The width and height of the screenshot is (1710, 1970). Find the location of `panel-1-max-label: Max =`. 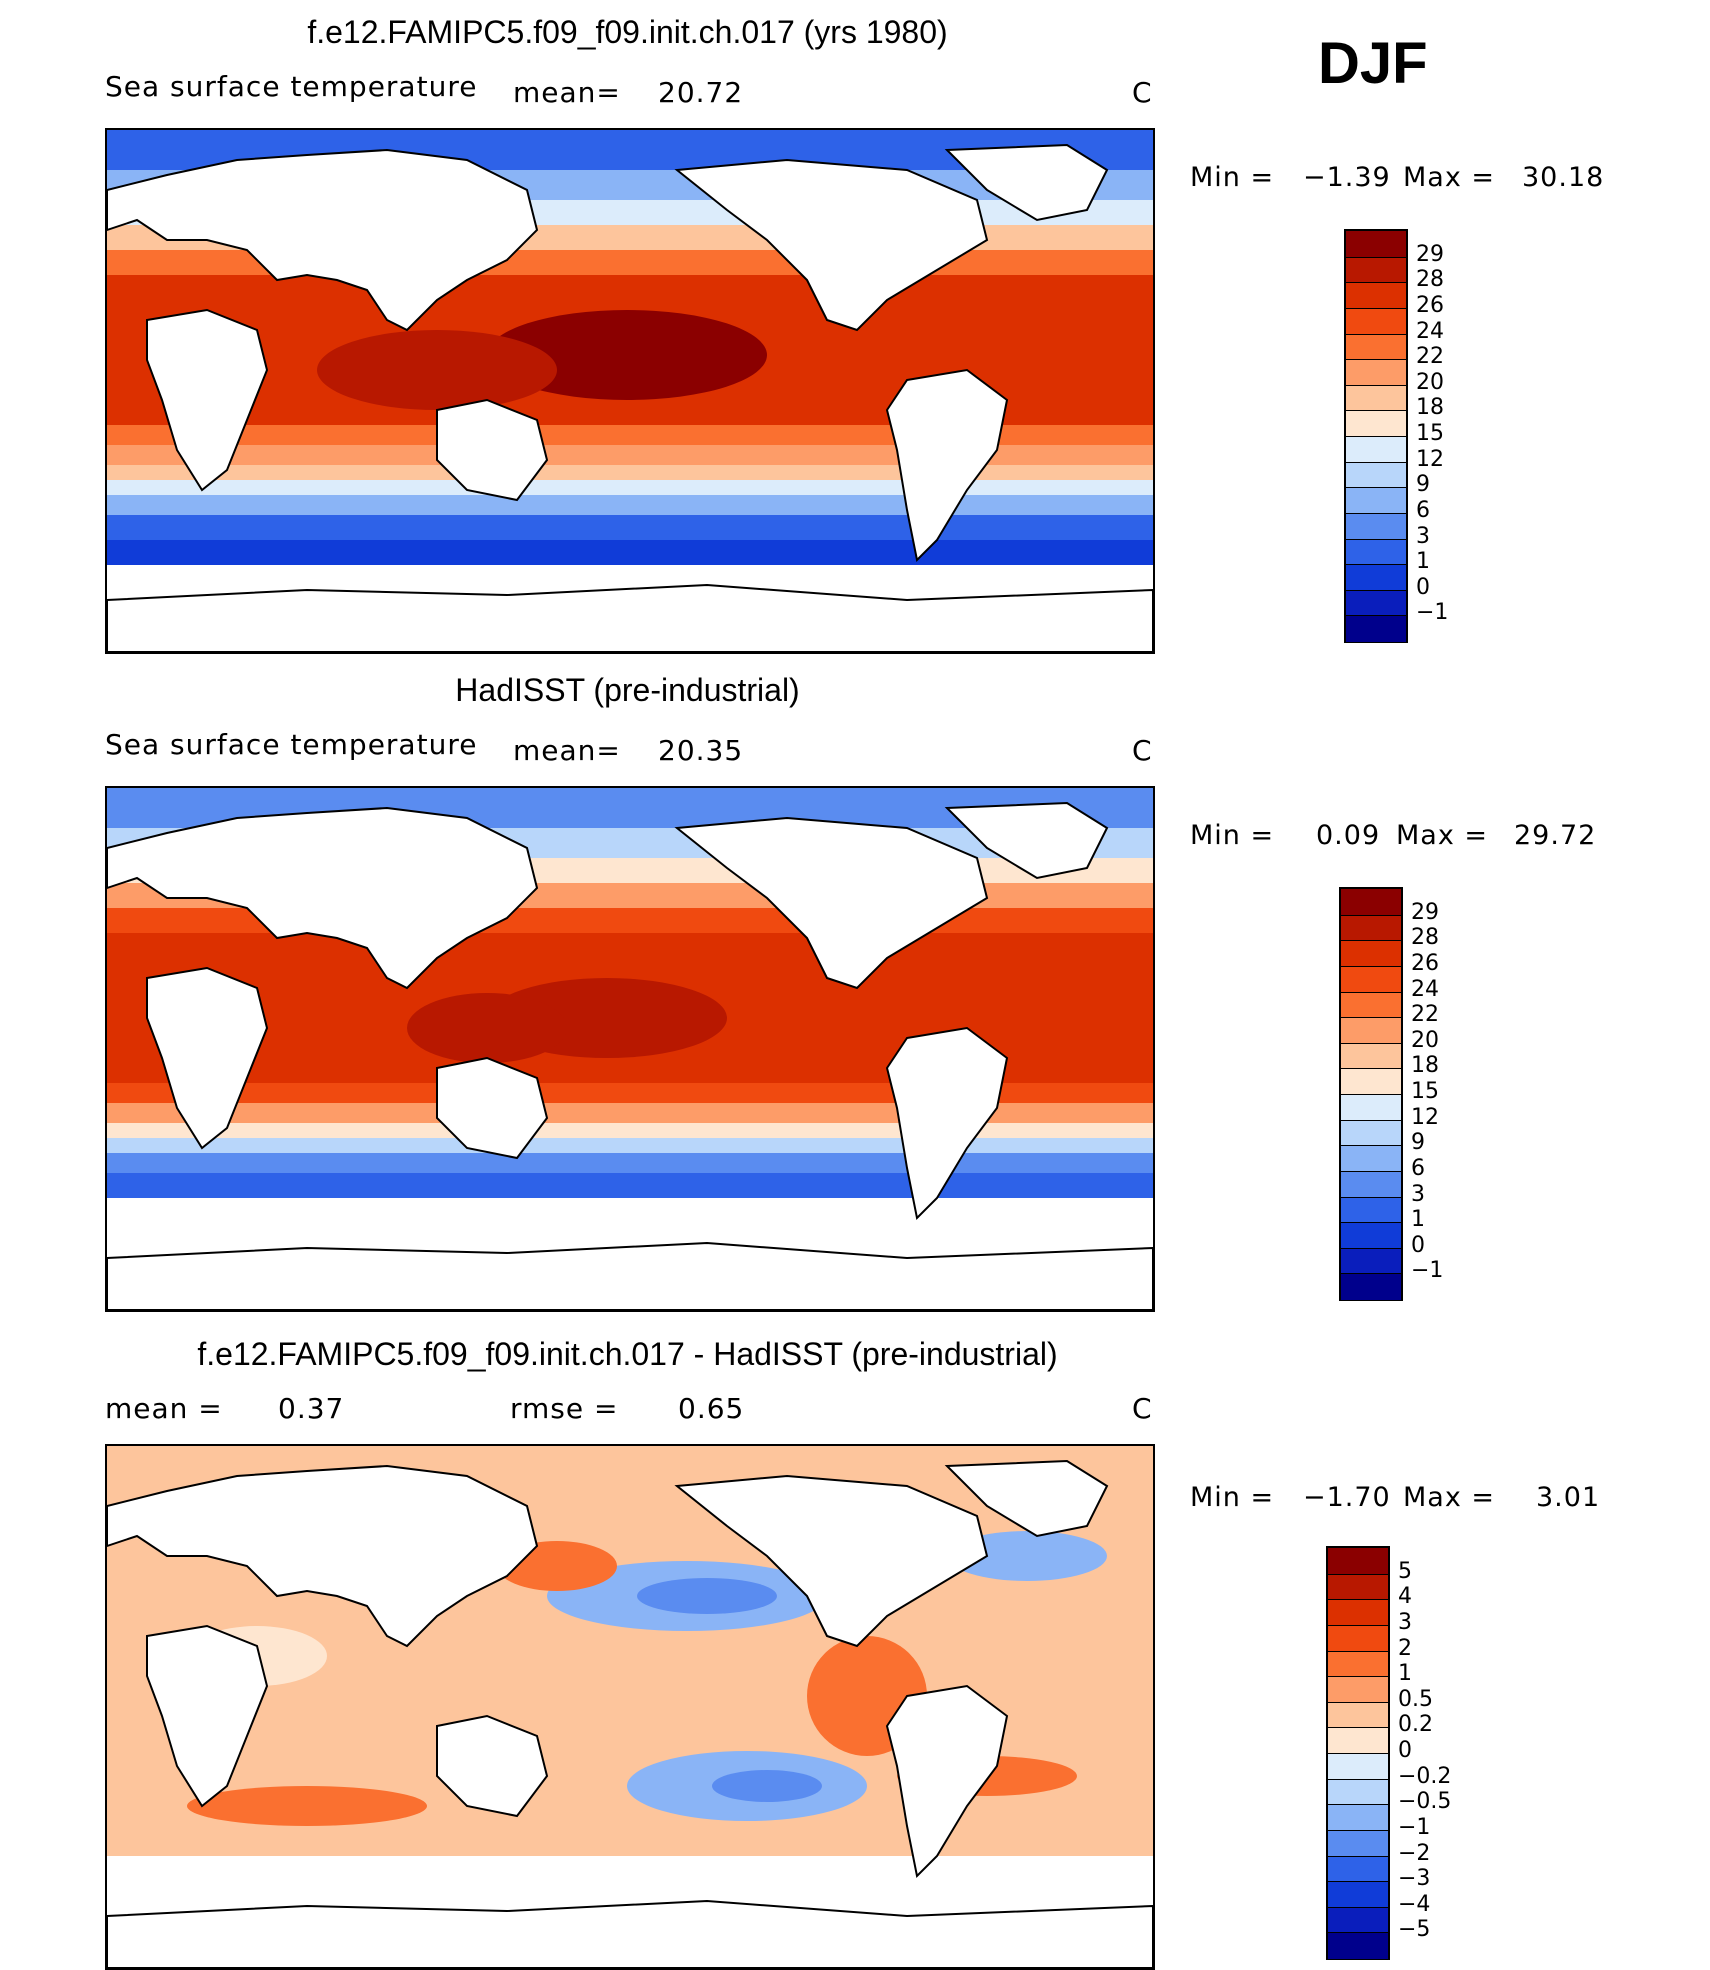

panel-1-max-label: Max = is located at coordinates (1449, 177).